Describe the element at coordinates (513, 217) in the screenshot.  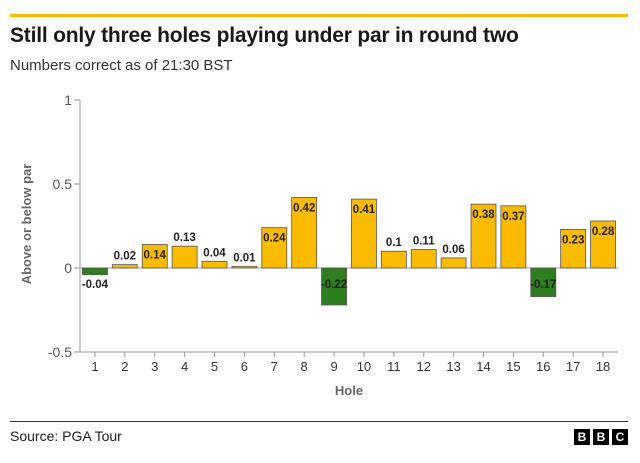
I see `data-label: 0.37` at that location.